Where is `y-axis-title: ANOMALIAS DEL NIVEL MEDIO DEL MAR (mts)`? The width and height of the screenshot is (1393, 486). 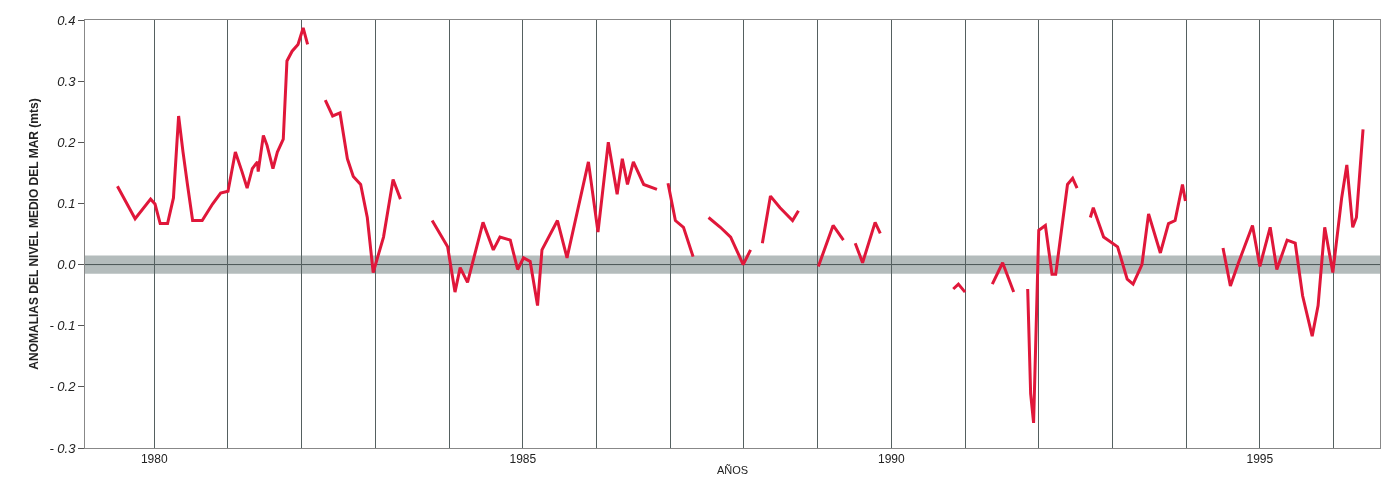 y-axis-title: ANOMALIAS DEL NIVEL MEDIO DEL MAR (mts) is located at coordinates (33, 234).